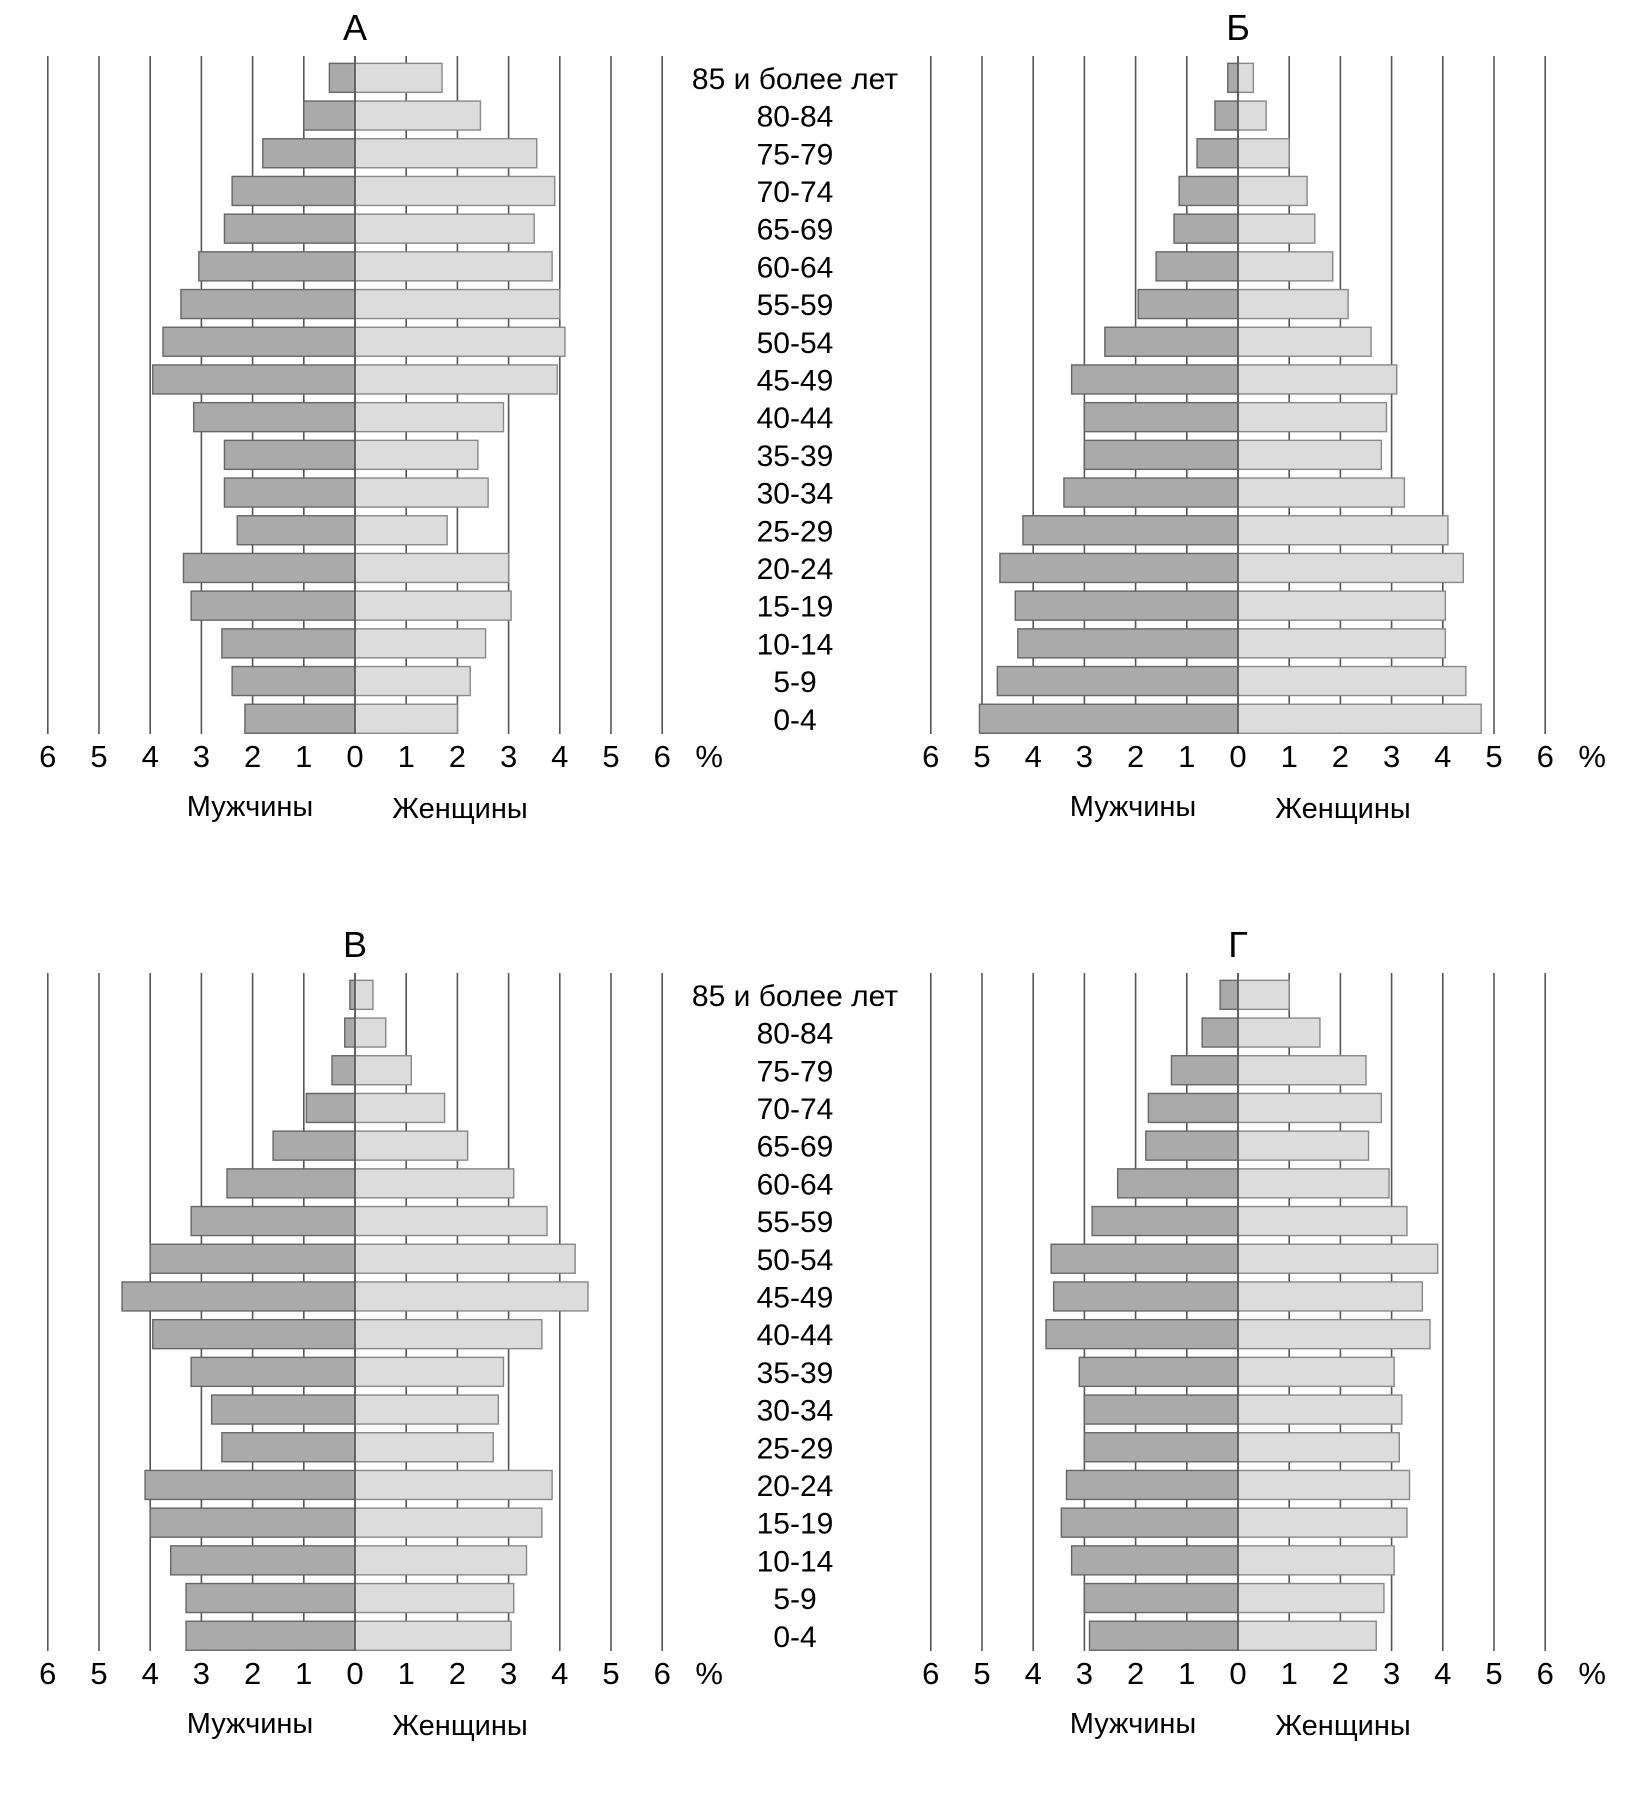 This screenshot has height=1796, width=1638. Describe the element at coordinates (795, 1524) in the screenshot. I see `age-label: 15-19` at that location.